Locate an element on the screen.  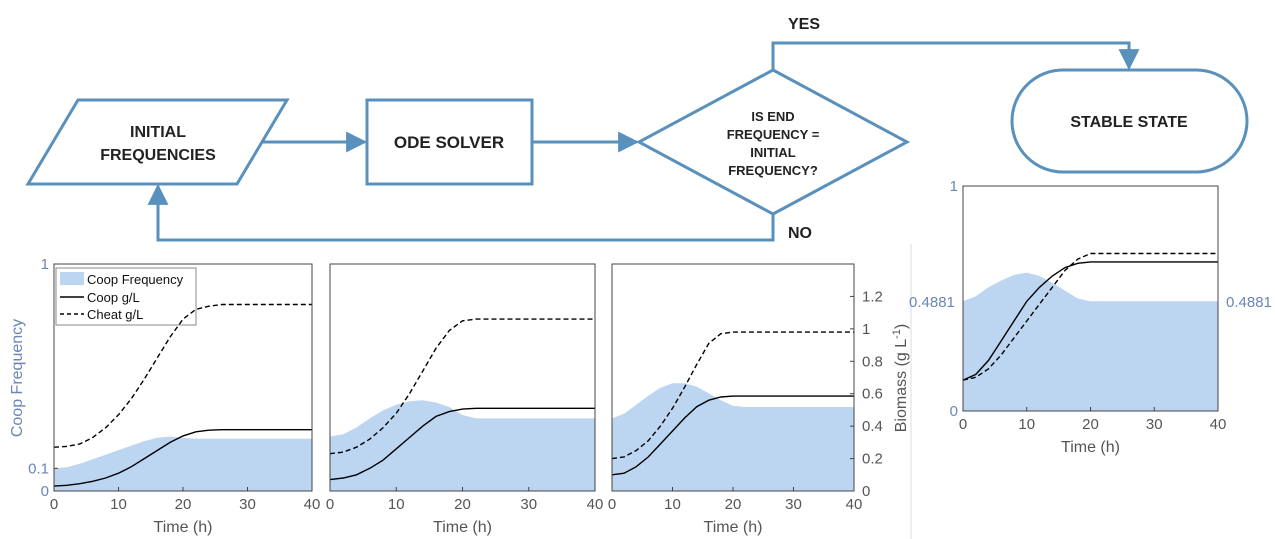
ode-solver-label: ODE SOLVER is located at coordinates (449, 142).